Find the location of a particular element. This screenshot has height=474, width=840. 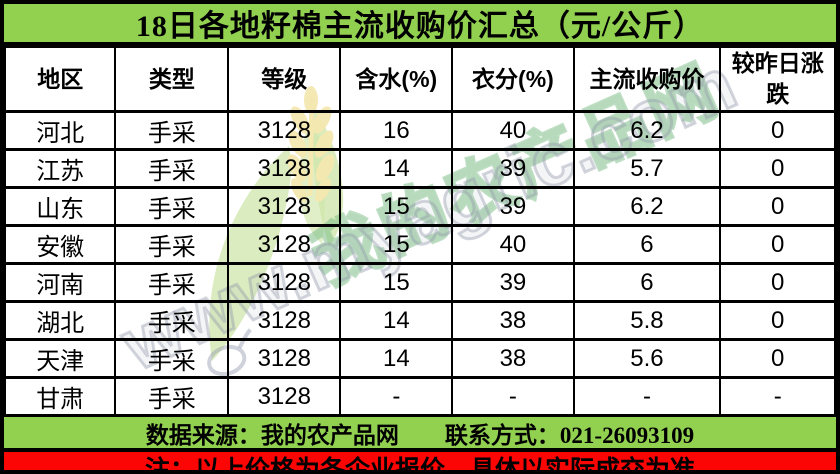

cell-region: 江苏 is located at coordinates (60, 169).